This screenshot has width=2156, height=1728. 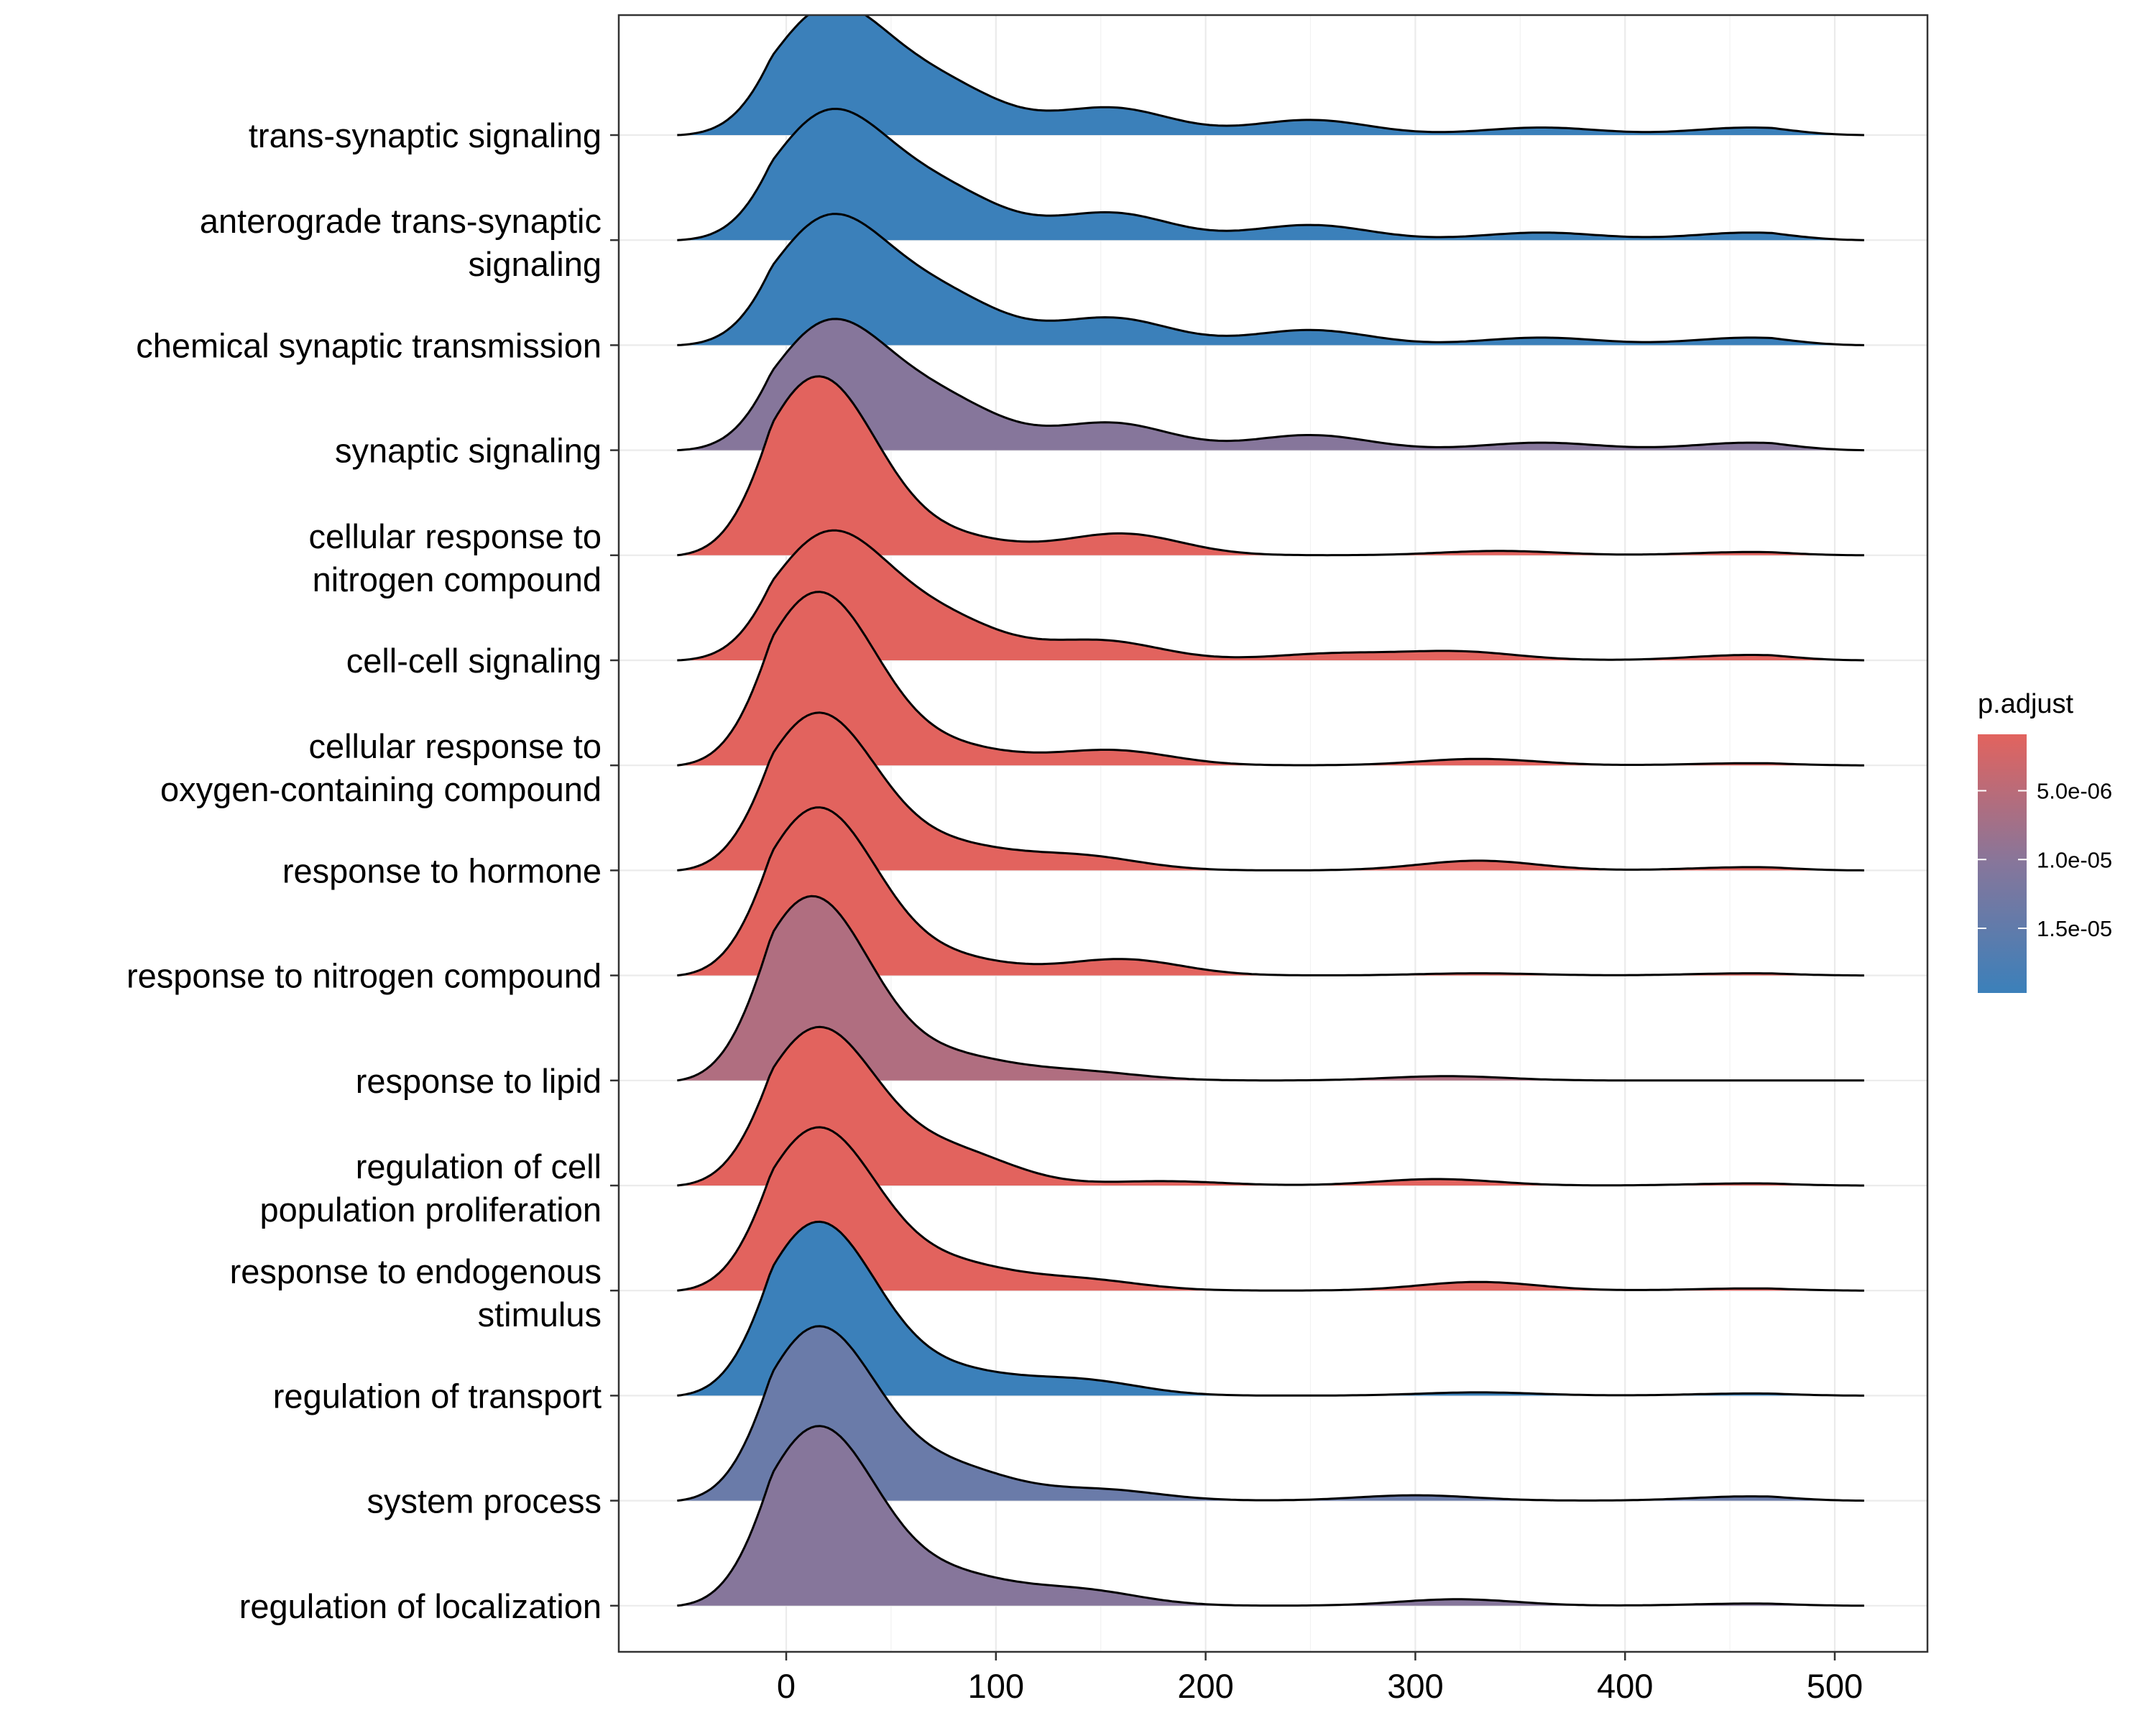 I want to click on ridge-cellular-response-to-nitrogen-compound, so click(x=1271, y=466).